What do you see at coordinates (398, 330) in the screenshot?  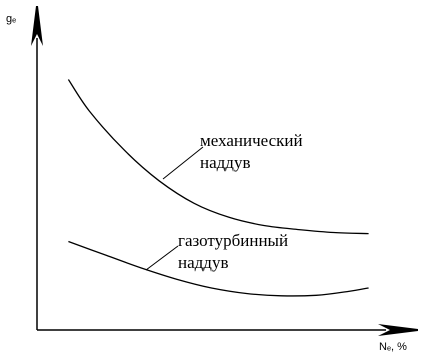 I see `x-axis-arrow` at bounding box center [398, 330].